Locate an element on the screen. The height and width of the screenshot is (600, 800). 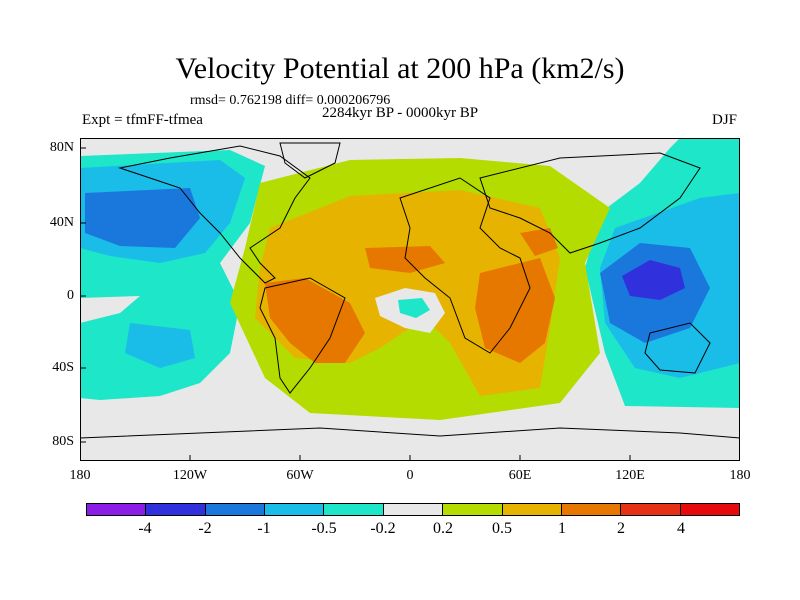
y-tick-label: 40N is located at coordinates (61, 222).